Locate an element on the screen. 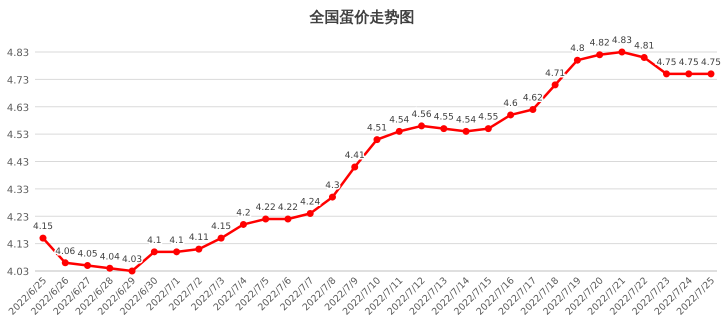 Image resolution: width=724 pixels, height=328 pixels. data-label: 4.6 is located at coordinates (510, 103).